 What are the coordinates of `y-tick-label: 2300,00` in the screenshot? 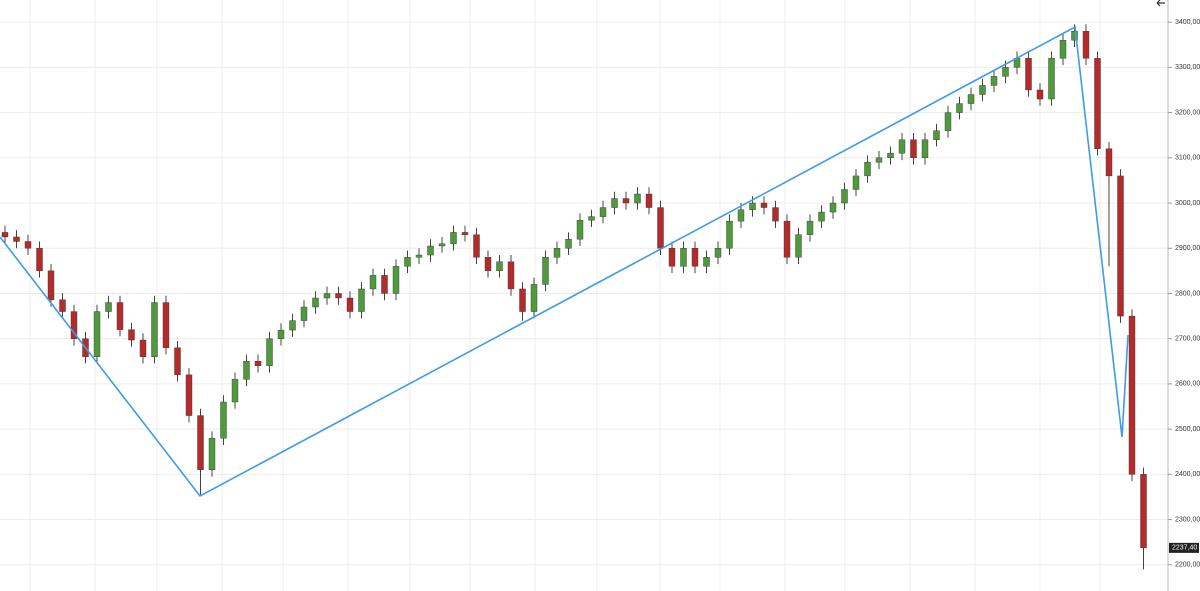 It's located at (1187, 519).